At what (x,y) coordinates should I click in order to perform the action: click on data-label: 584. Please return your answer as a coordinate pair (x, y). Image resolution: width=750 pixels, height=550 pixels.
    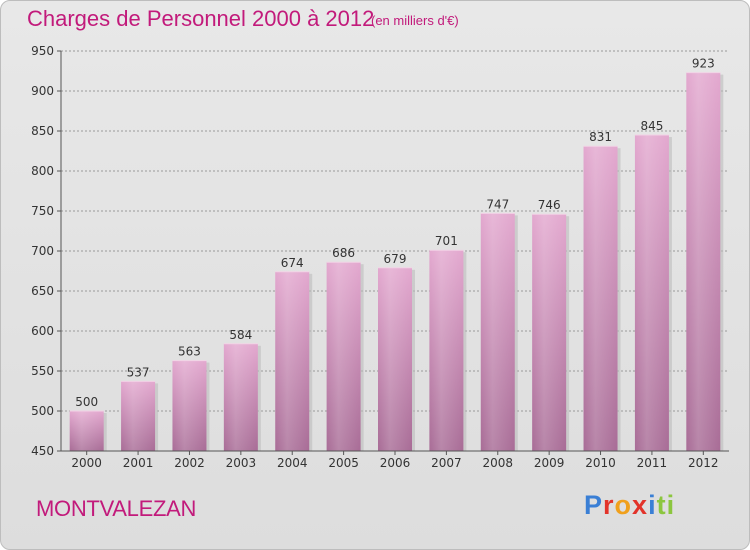
    Looking at the image, I should click on (240, 335).